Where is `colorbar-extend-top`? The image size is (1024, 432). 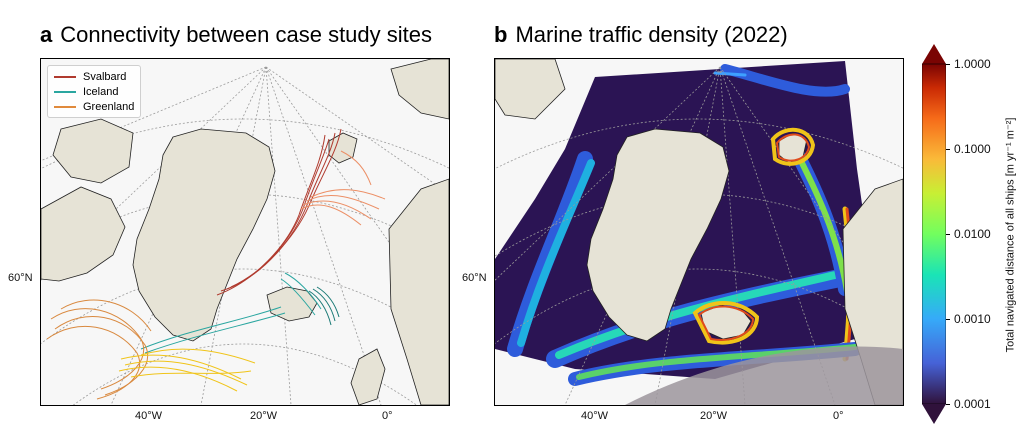
colorbar-extend-top is located at coordinates (934, 54).